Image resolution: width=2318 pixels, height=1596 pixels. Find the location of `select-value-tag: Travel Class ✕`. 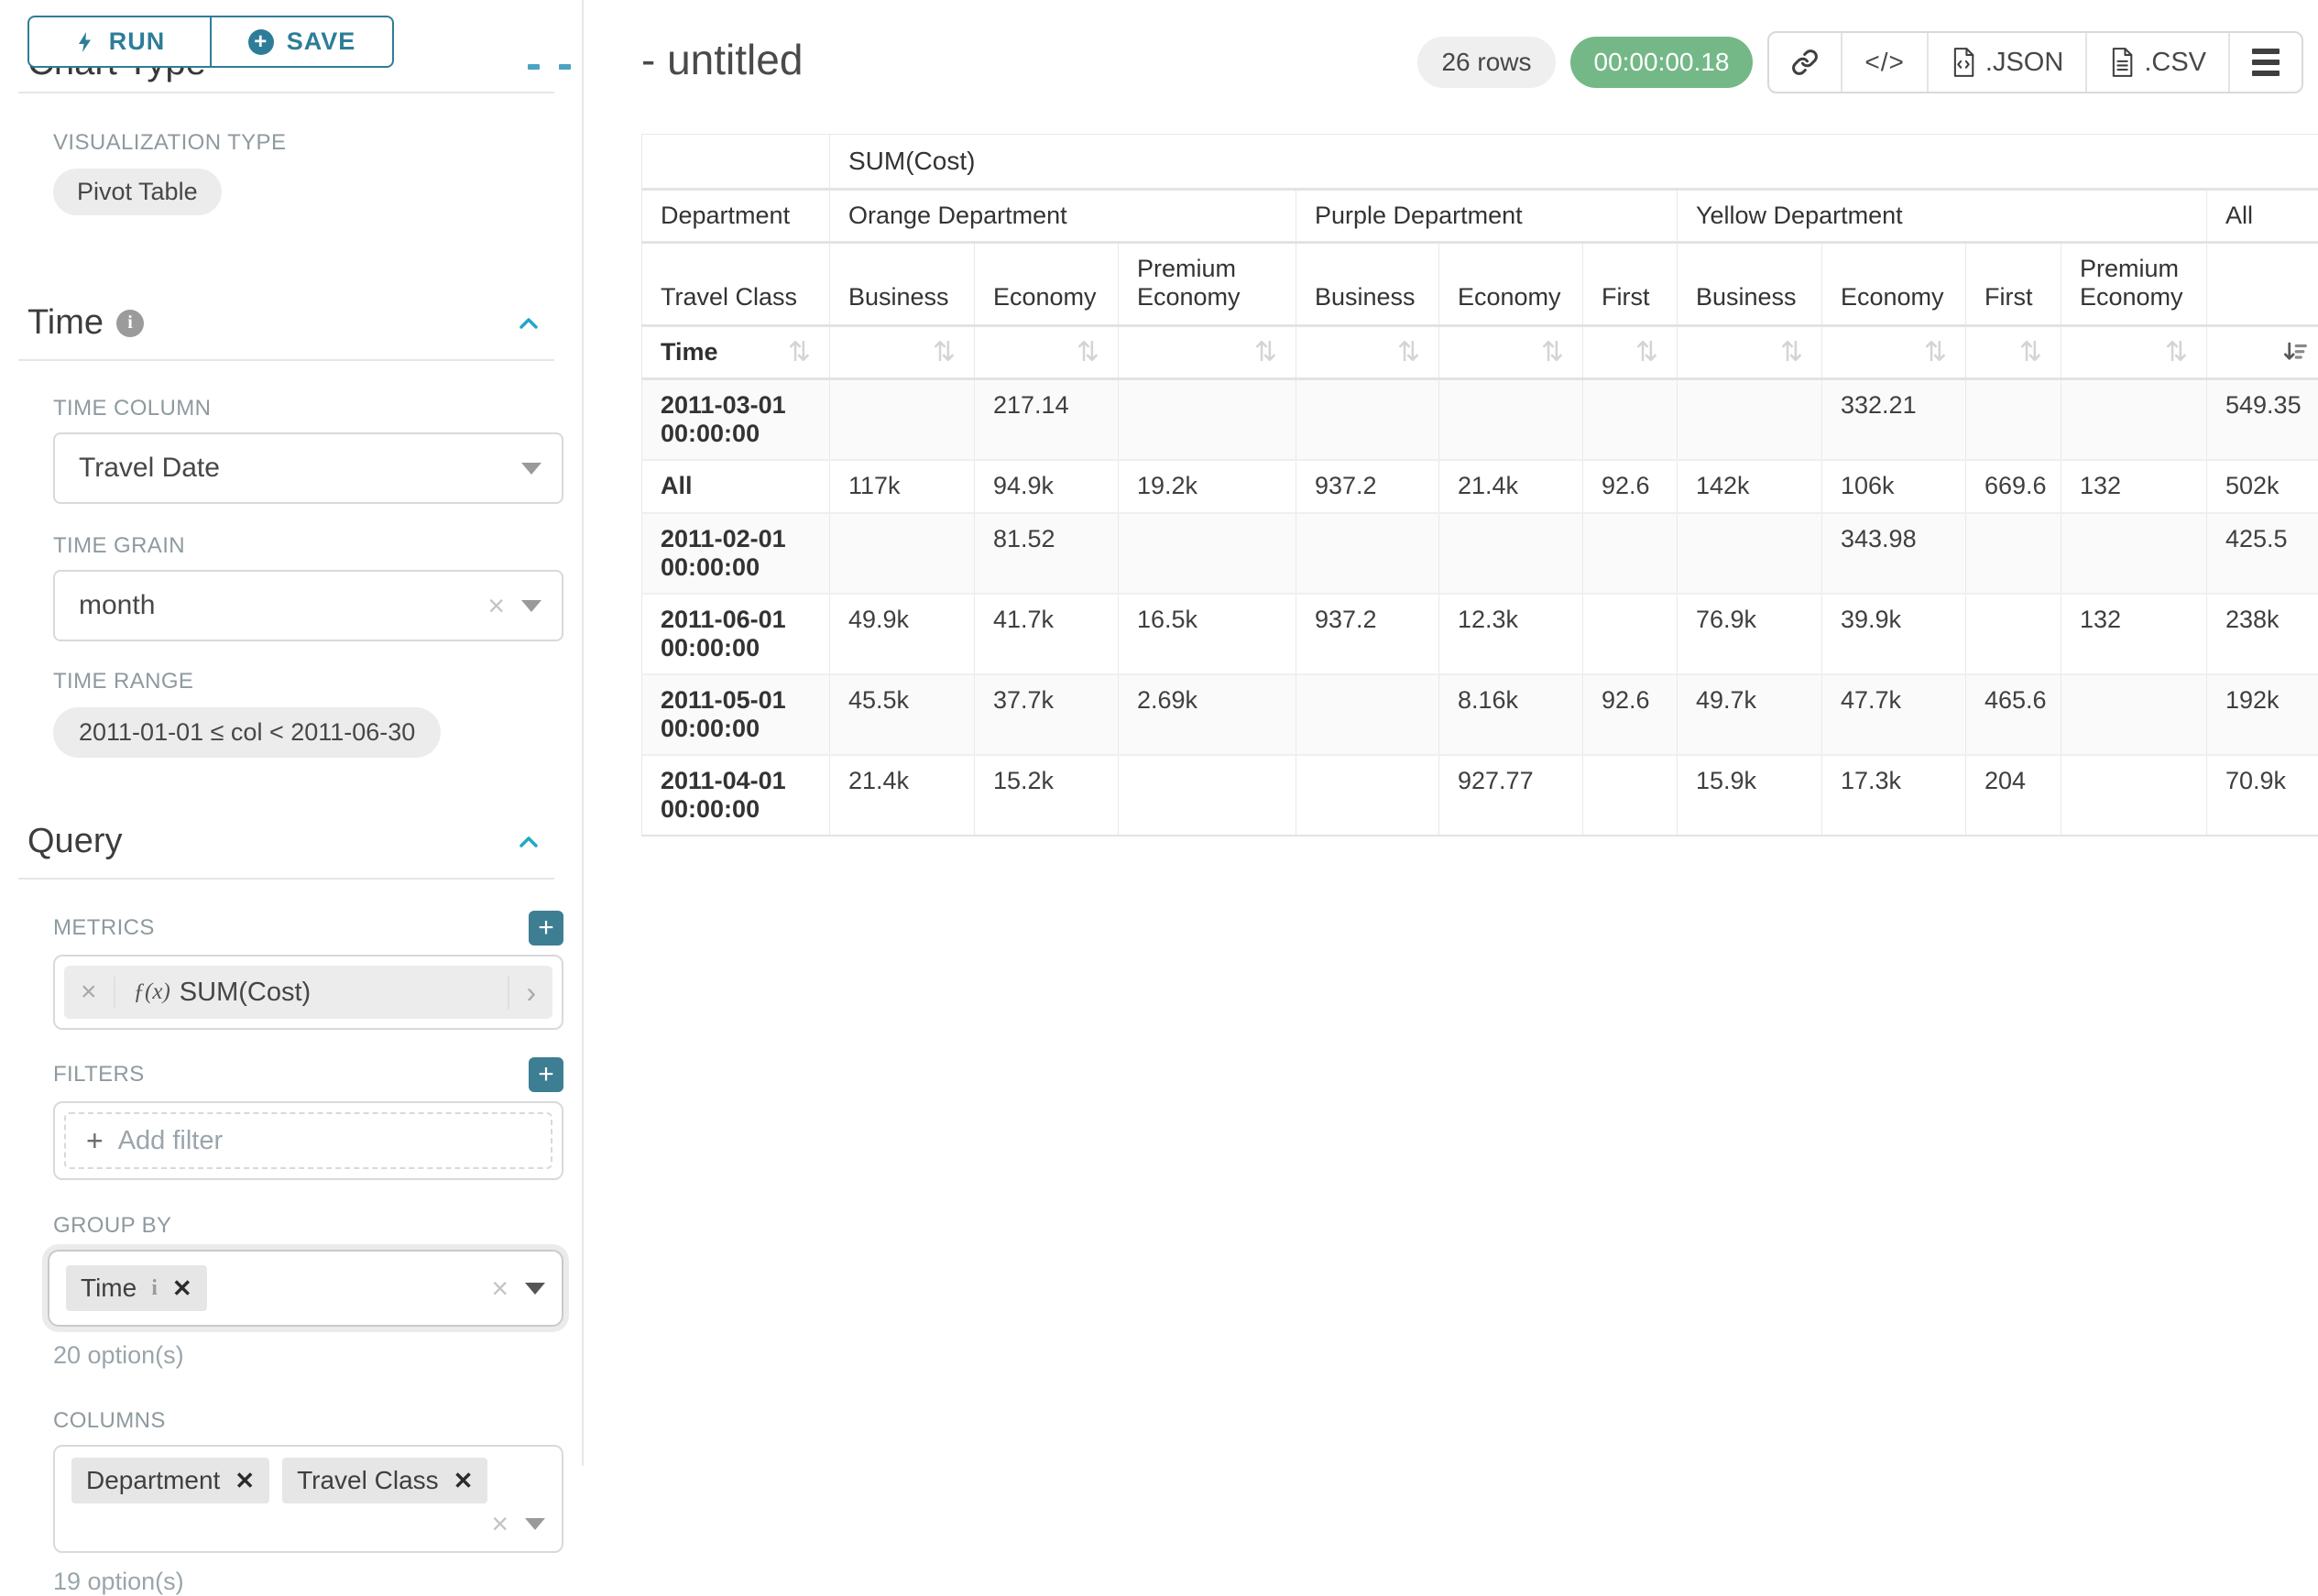

select-value-tag: Travel Class ✕ is located at coordinates (384, 1480).